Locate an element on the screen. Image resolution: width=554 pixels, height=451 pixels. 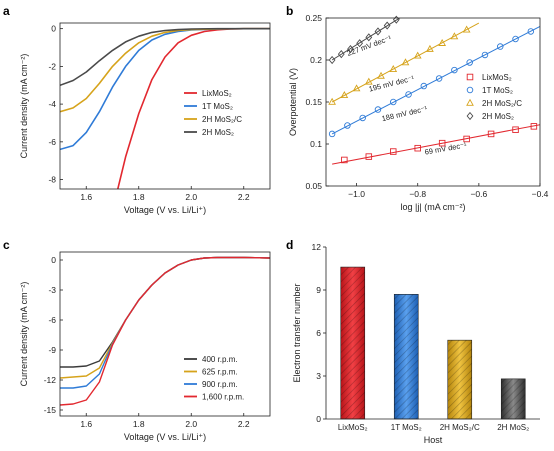
x-tick-label: −0.6 is located at coordinates (478, 194).